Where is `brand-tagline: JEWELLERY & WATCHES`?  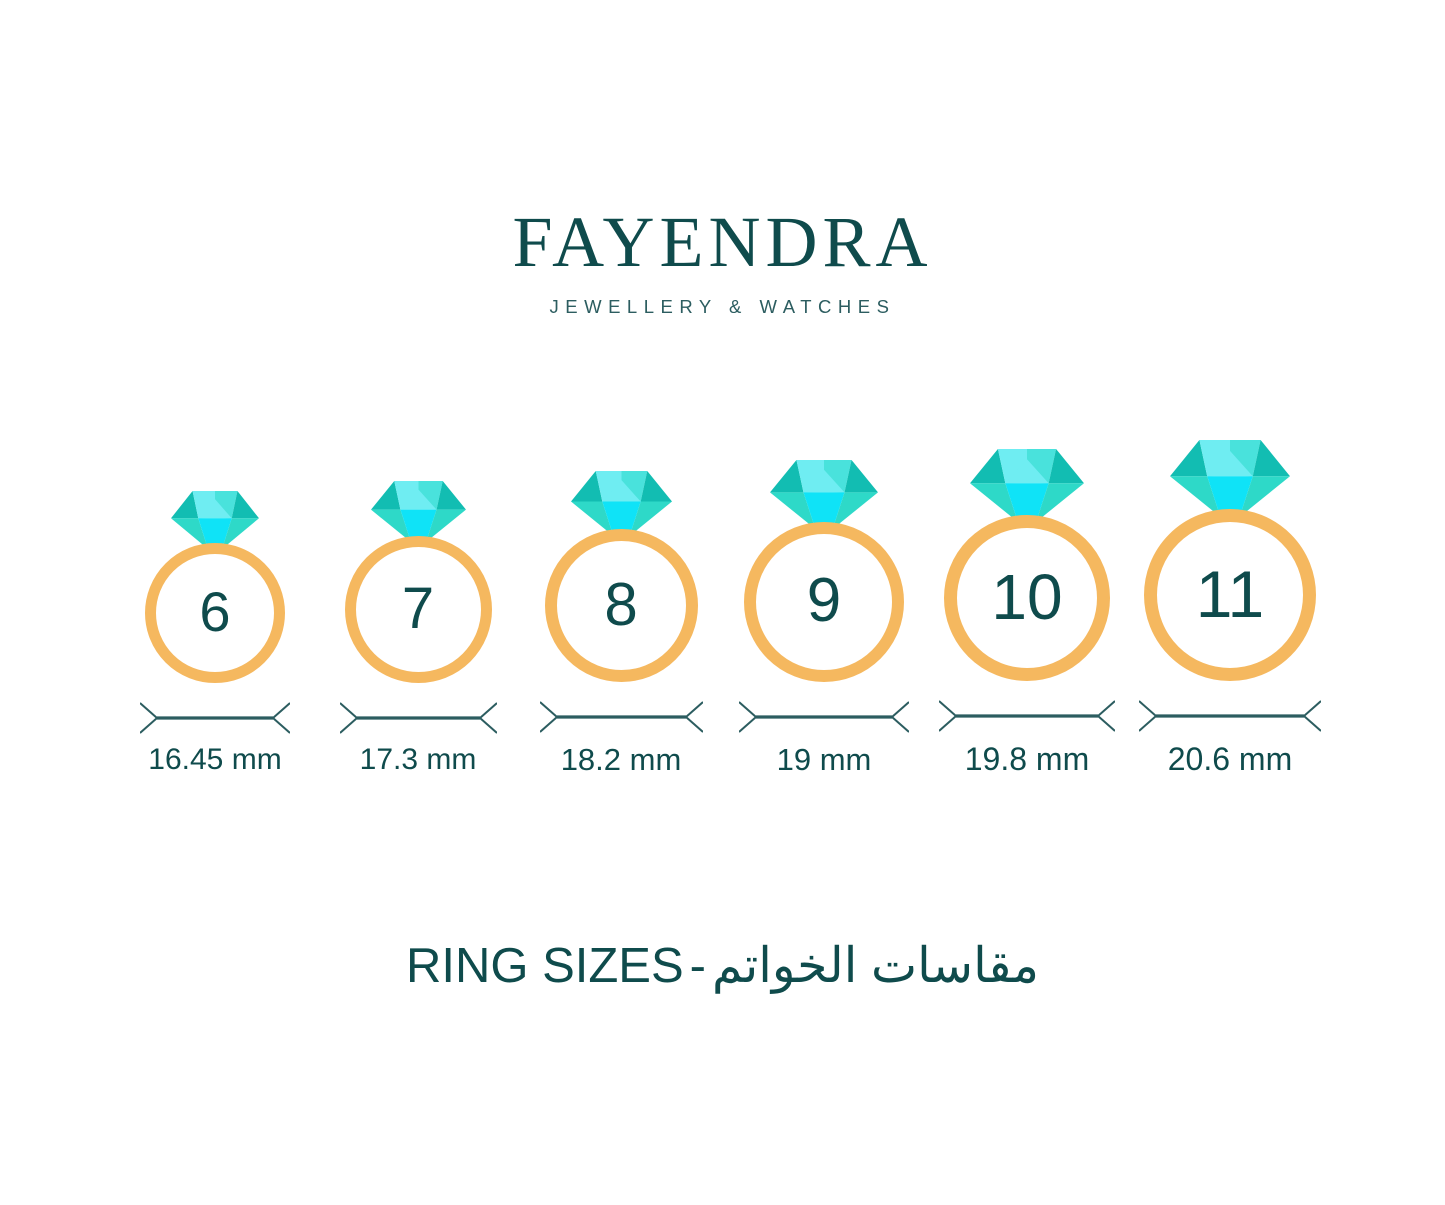 brand-tagline: JEWELLERY & WATCHES is located at coordinates (722, 306).